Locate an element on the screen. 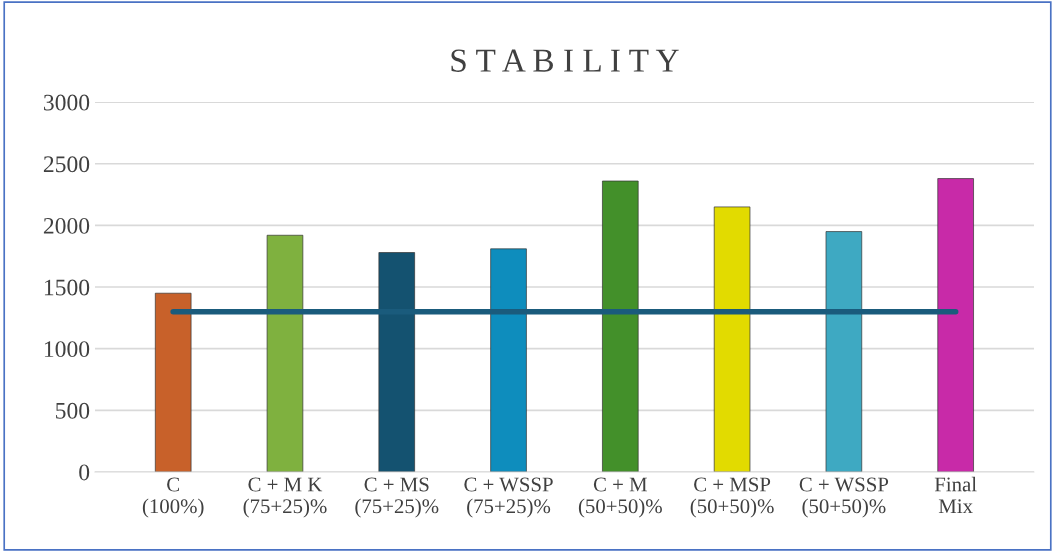 Image resolution: width=1055 pixels, height=552 pixels. y-tick-label: 500 is located at coordinates (73, 410).